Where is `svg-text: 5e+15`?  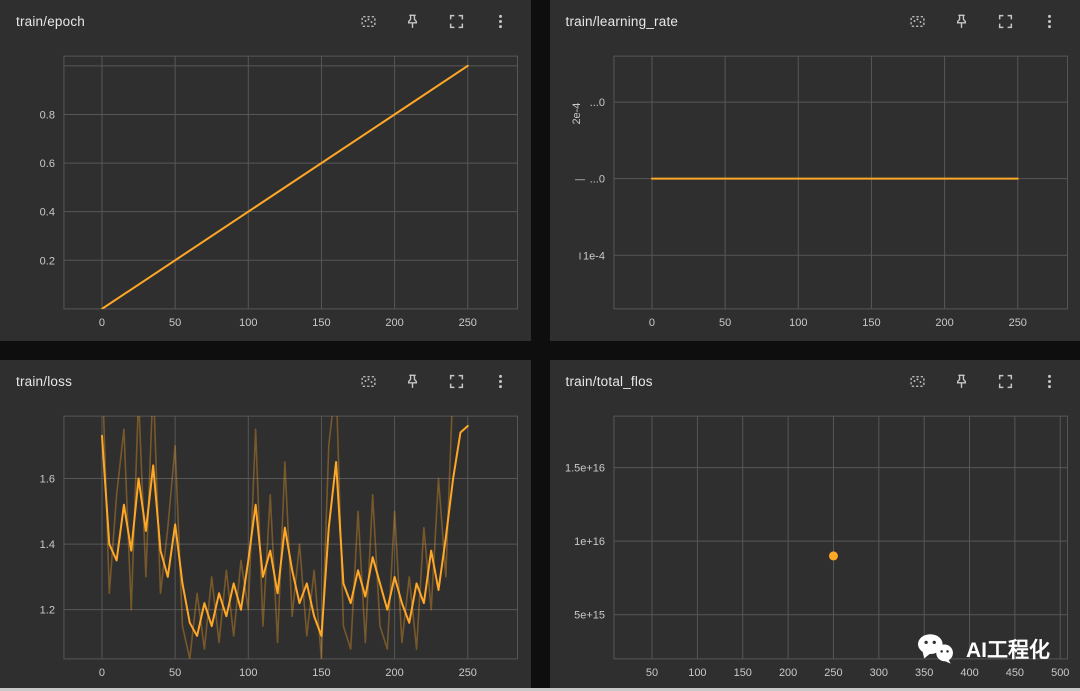 svg-text: 5e+15 is located at coordinates (589, 616).